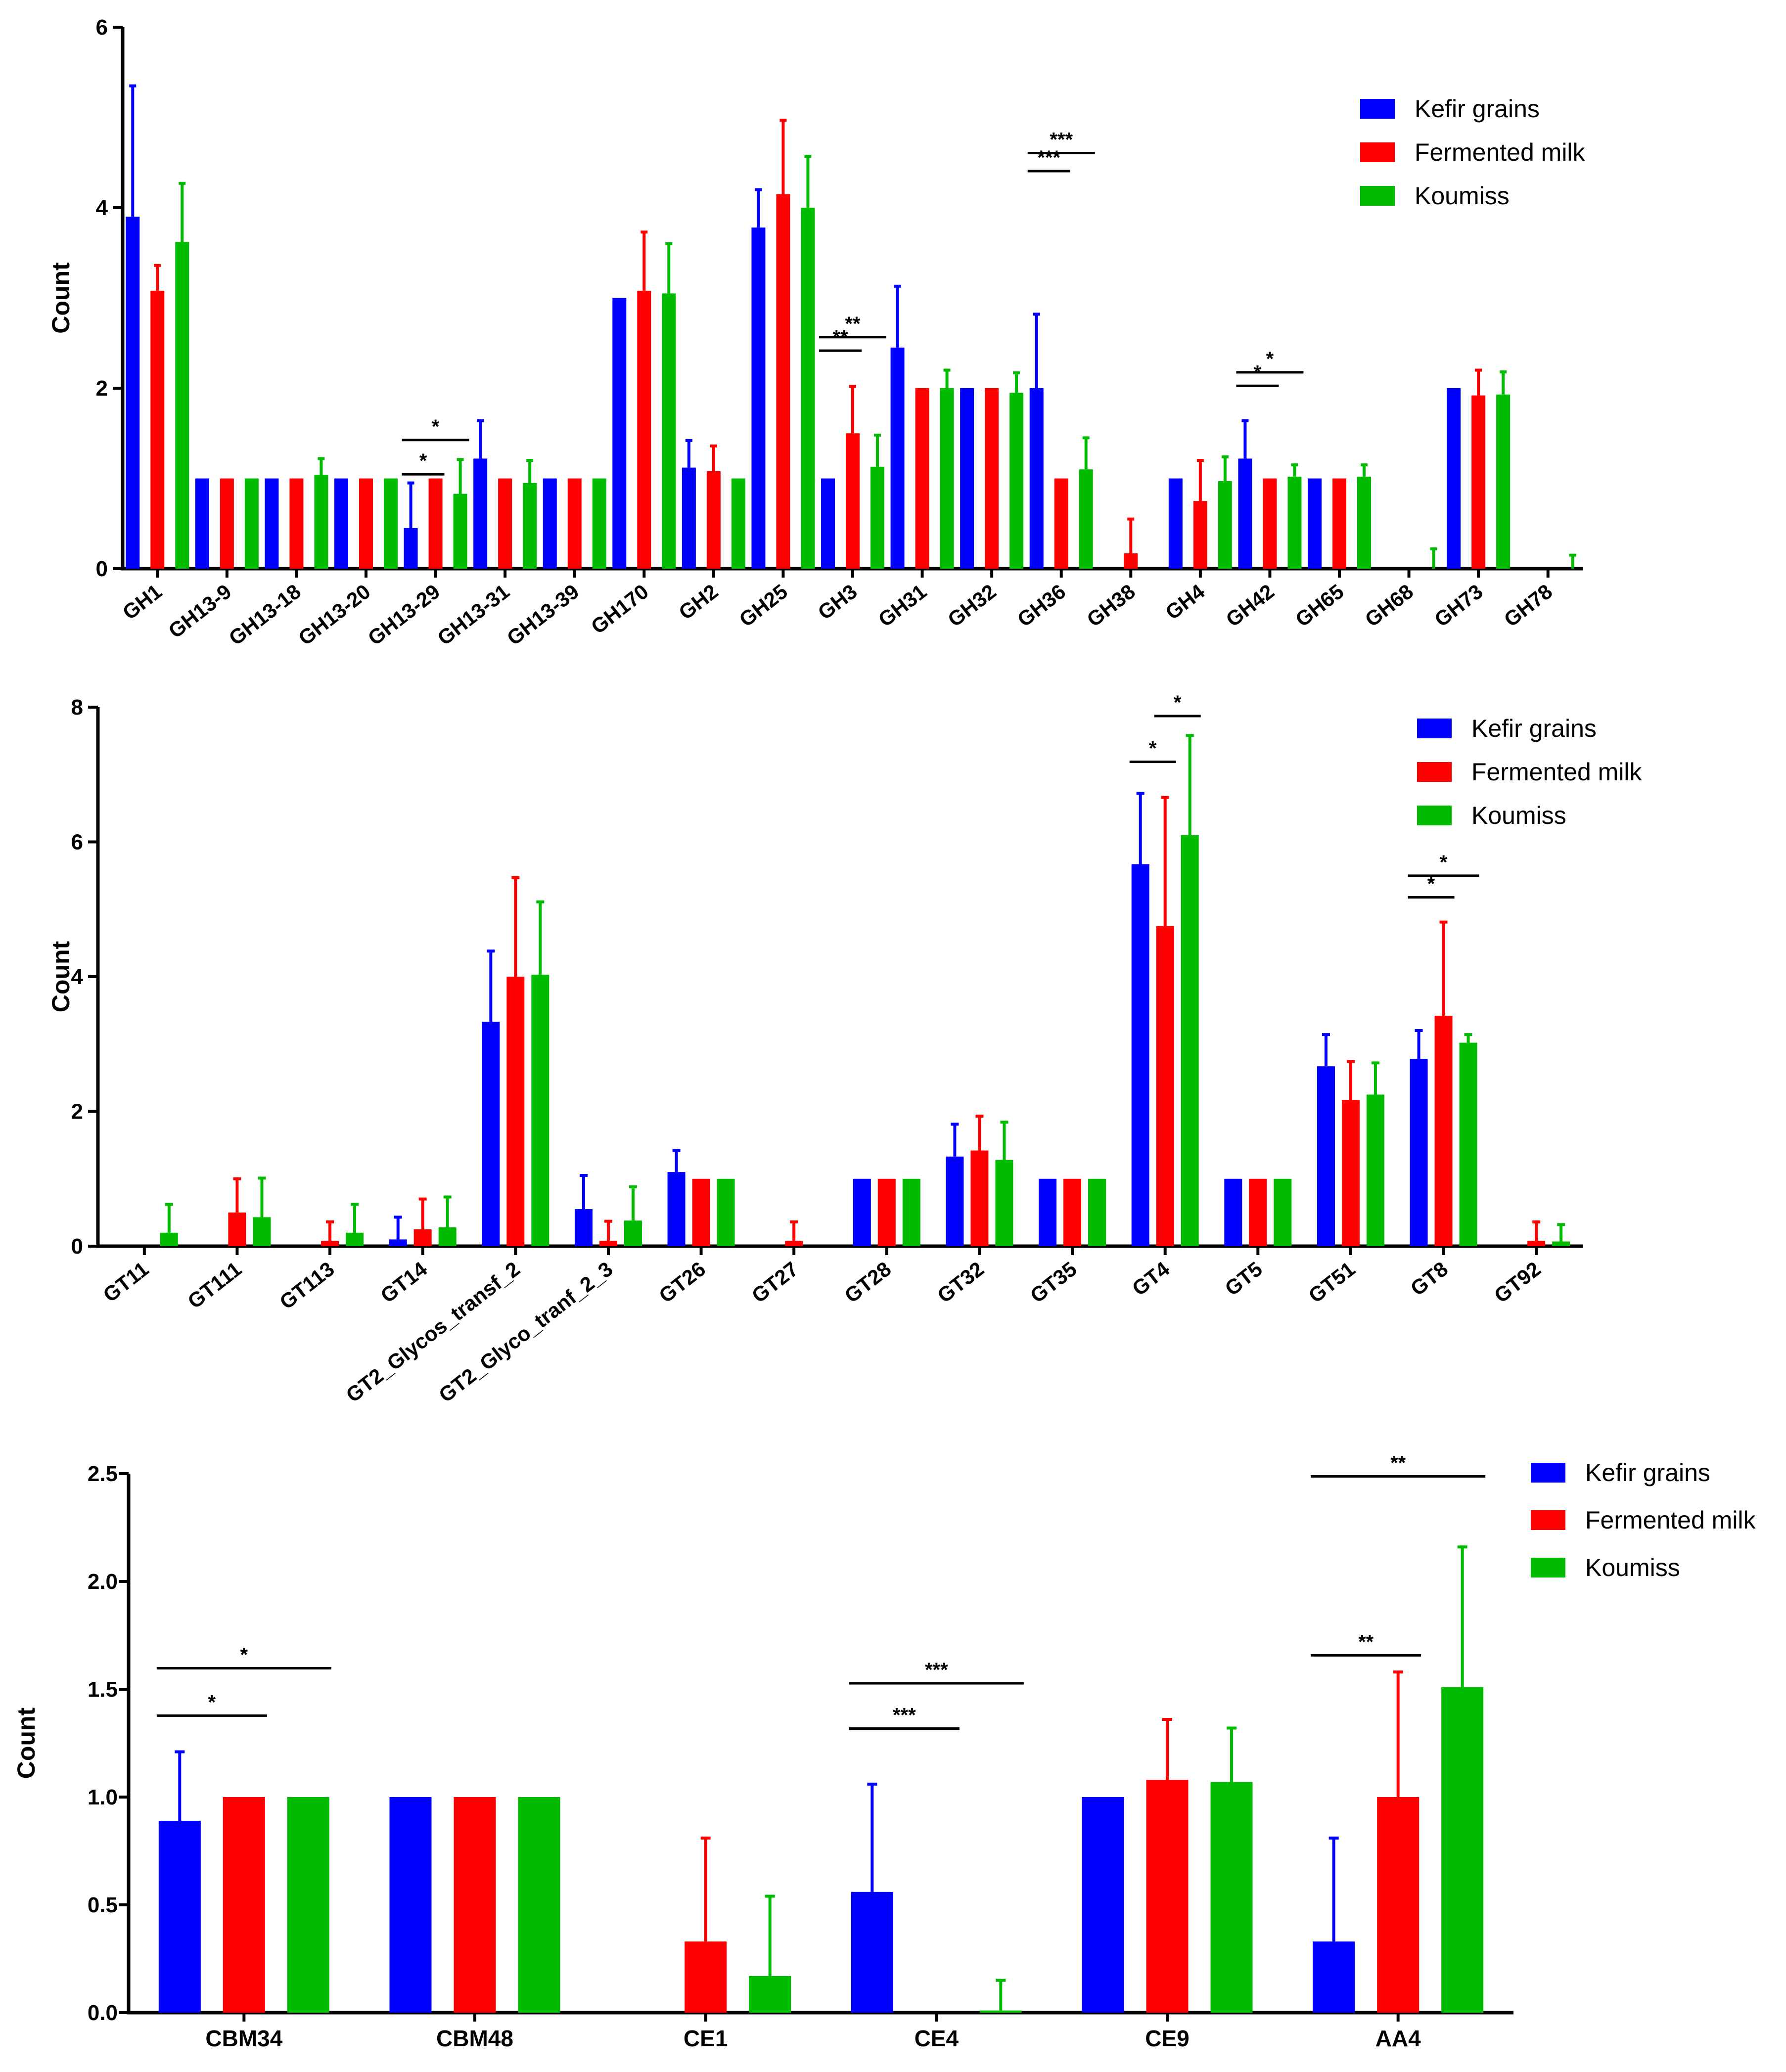  What do you see at coordinates (244, 1905) in the screenshot?
I see `bar-cbm34-fermented-milk` at bounding box center [244, 1905].